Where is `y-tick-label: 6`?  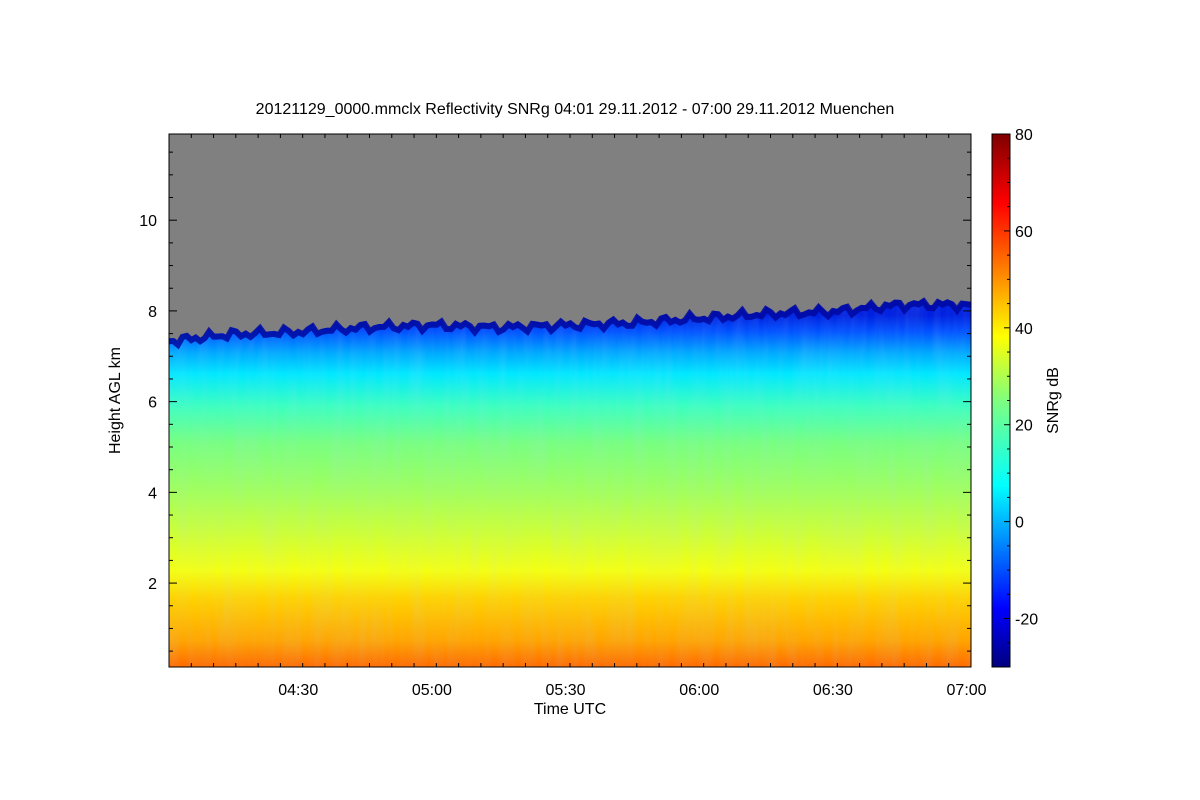
y-tick-label: 6 is located at coordinates (152, 403).